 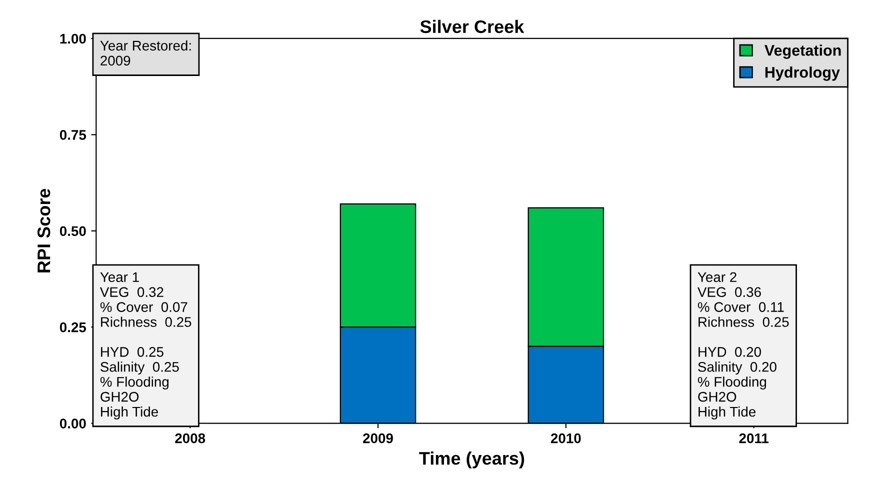 I want to click on x-tick-label: 2009, so click(x=378, y=438).